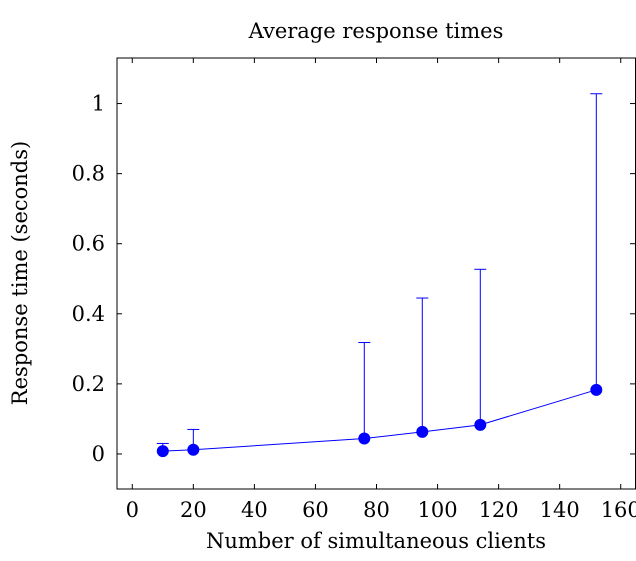 This screenshot has height=561, width=636. I want to click on x-tick-label: 160, so click(618, 510).